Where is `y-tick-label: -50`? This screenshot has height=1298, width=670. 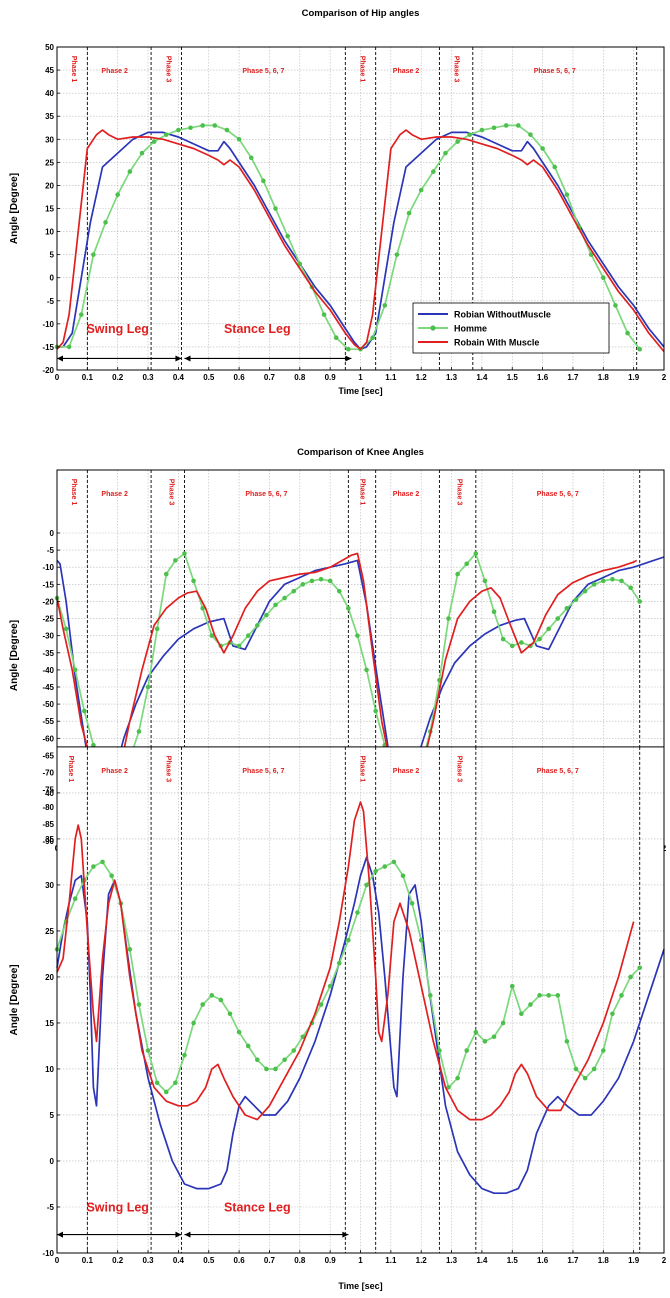 y-tick-label: -50 is located at coordinates (48, 704).